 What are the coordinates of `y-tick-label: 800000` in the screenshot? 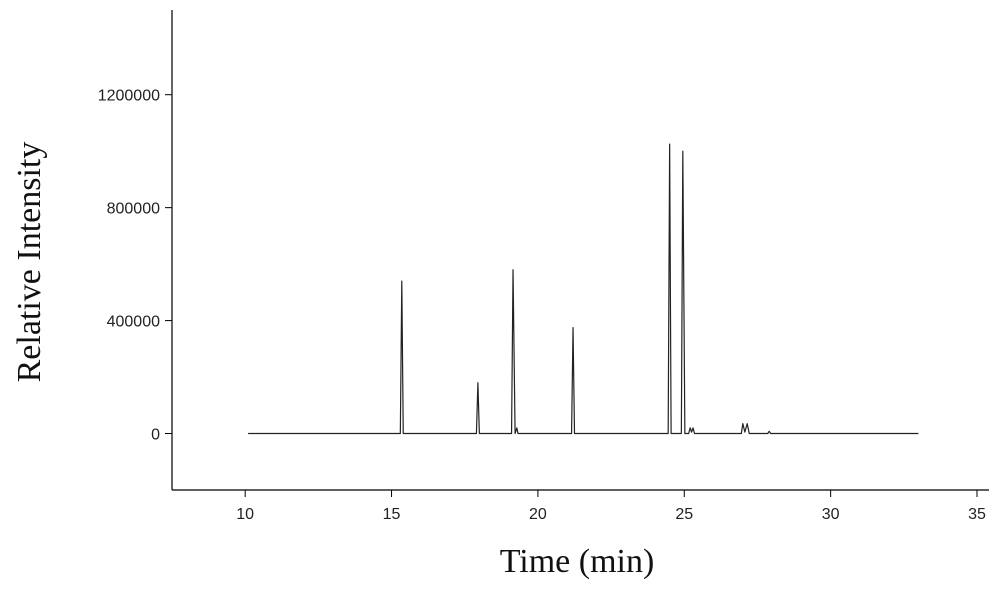 It's located at (133, 209).